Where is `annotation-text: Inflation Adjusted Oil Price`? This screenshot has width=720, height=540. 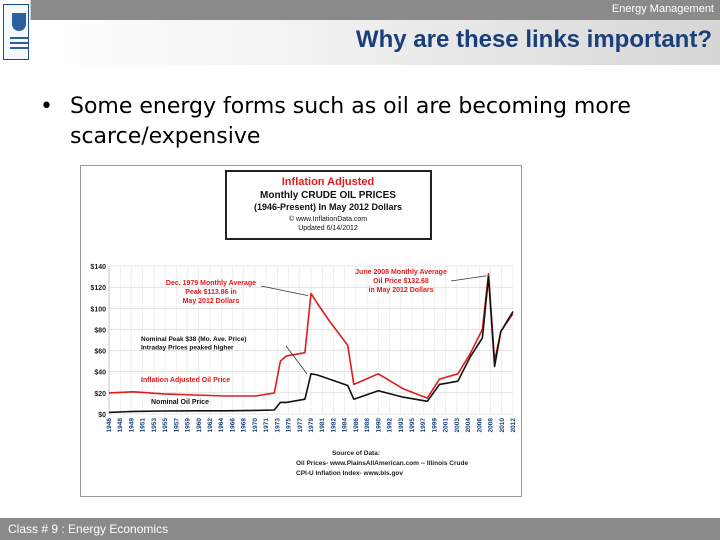
annotation-text: Inflation Adjusted Oil Price is located at coordinates (185, 380).